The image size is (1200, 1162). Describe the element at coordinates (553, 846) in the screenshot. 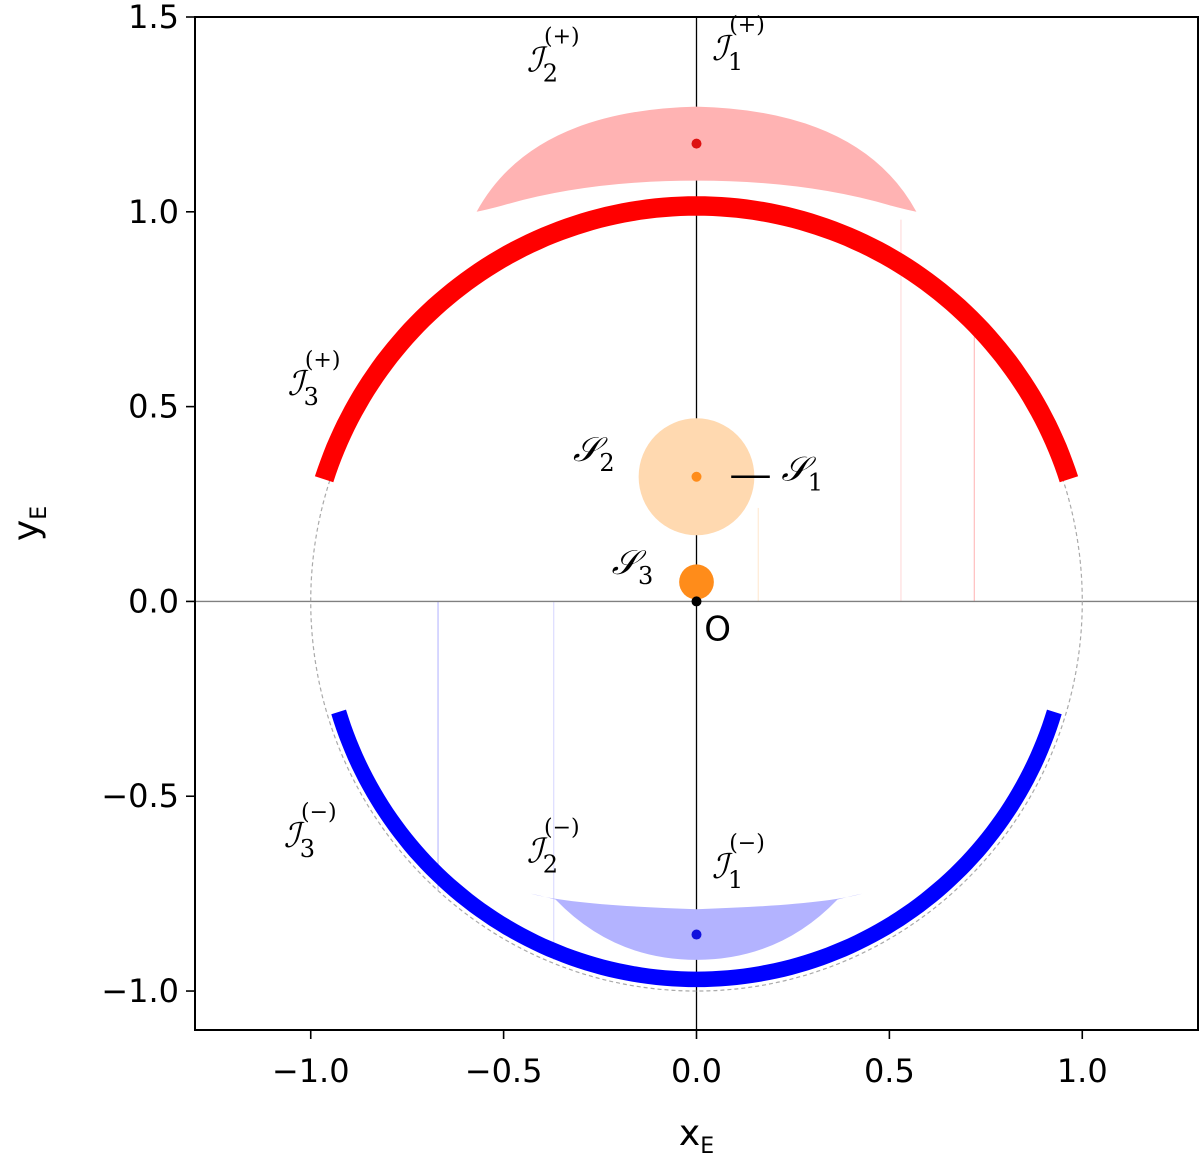

I see `annotation-I2m: ℐ2 (−)` at that location.